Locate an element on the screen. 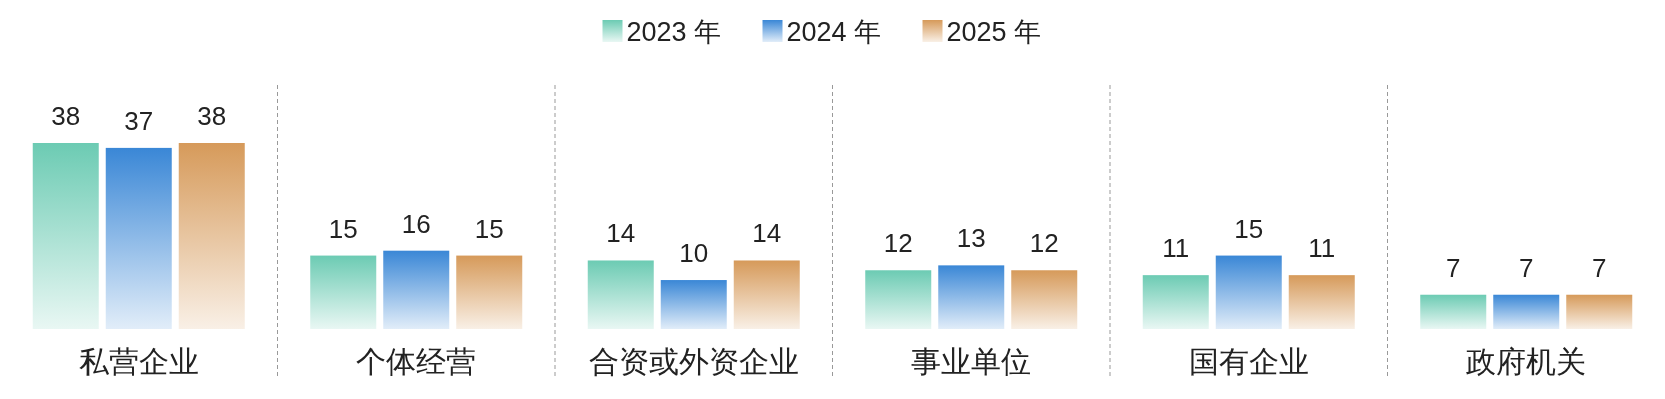 The width and height of the screenshot is (1665, 399). data-label: 16 is located at coordinates (416, 223).